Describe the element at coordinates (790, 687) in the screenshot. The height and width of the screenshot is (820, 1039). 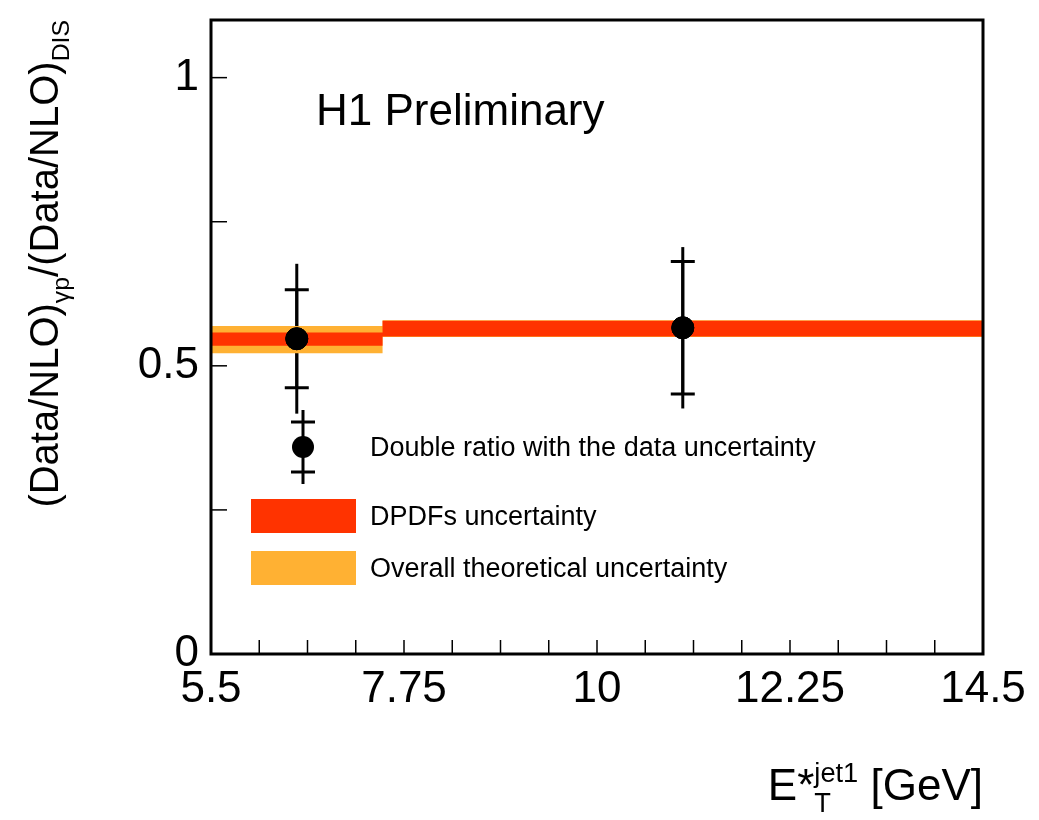
I see `x-tick-label: 12.25` at that location.